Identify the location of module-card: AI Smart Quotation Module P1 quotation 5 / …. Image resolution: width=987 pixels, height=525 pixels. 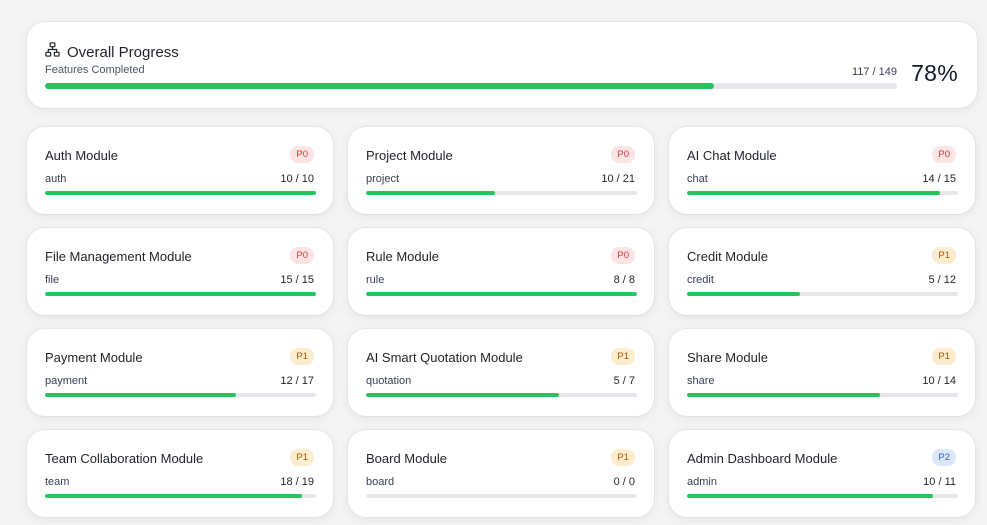
(501, 372).